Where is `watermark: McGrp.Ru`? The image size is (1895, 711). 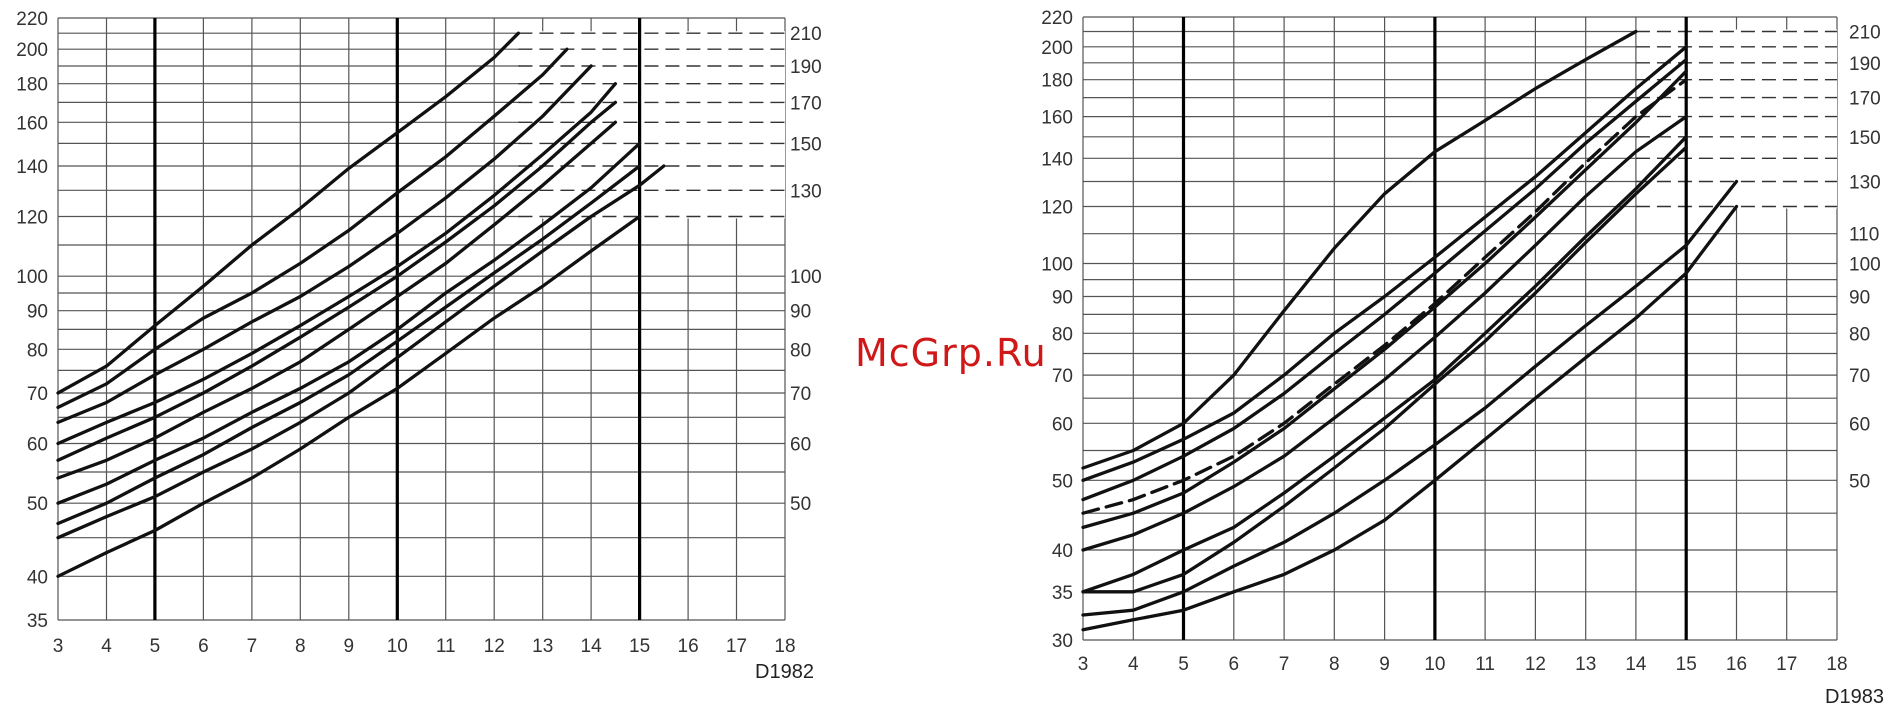
watermark: McGrp.Ru is located at coordinates (951, 353).